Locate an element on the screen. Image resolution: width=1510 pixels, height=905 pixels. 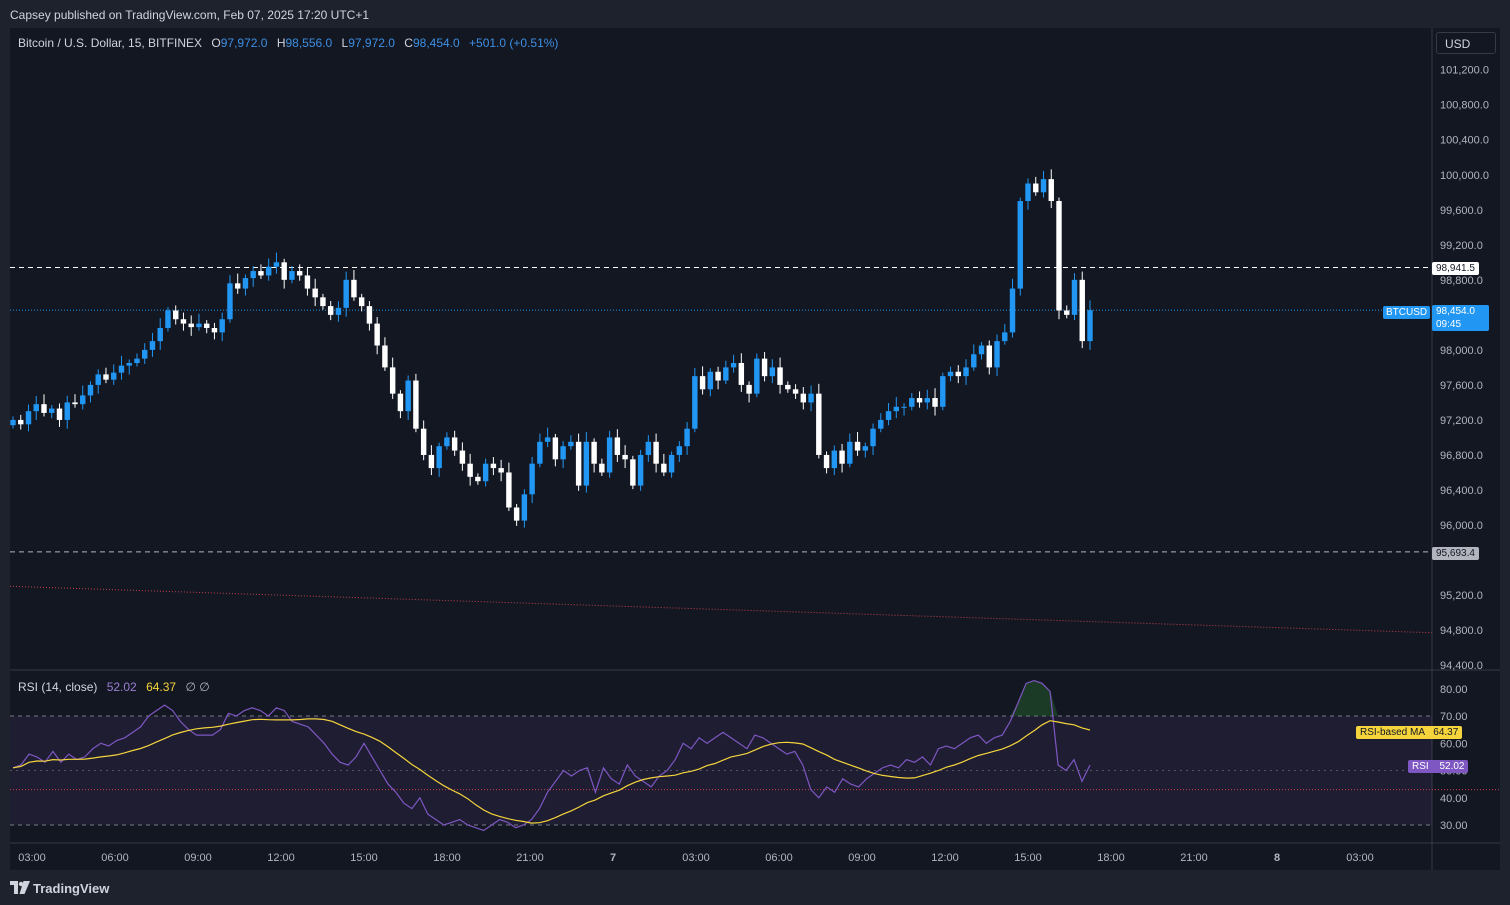
tradingview-brand: TradingView is located at coordinates (71, 888).